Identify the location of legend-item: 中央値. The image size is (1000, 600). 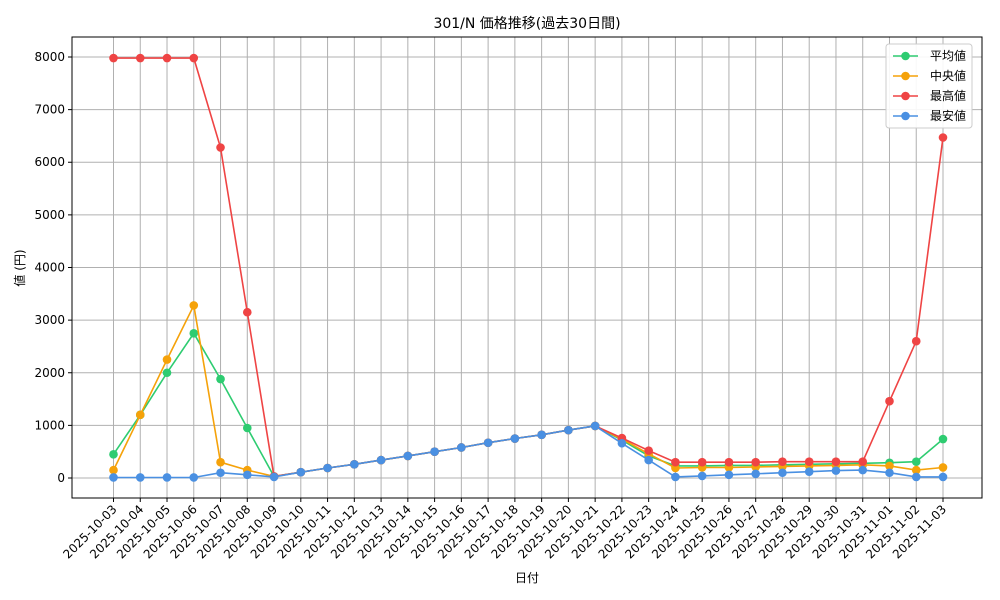
(929, 75).